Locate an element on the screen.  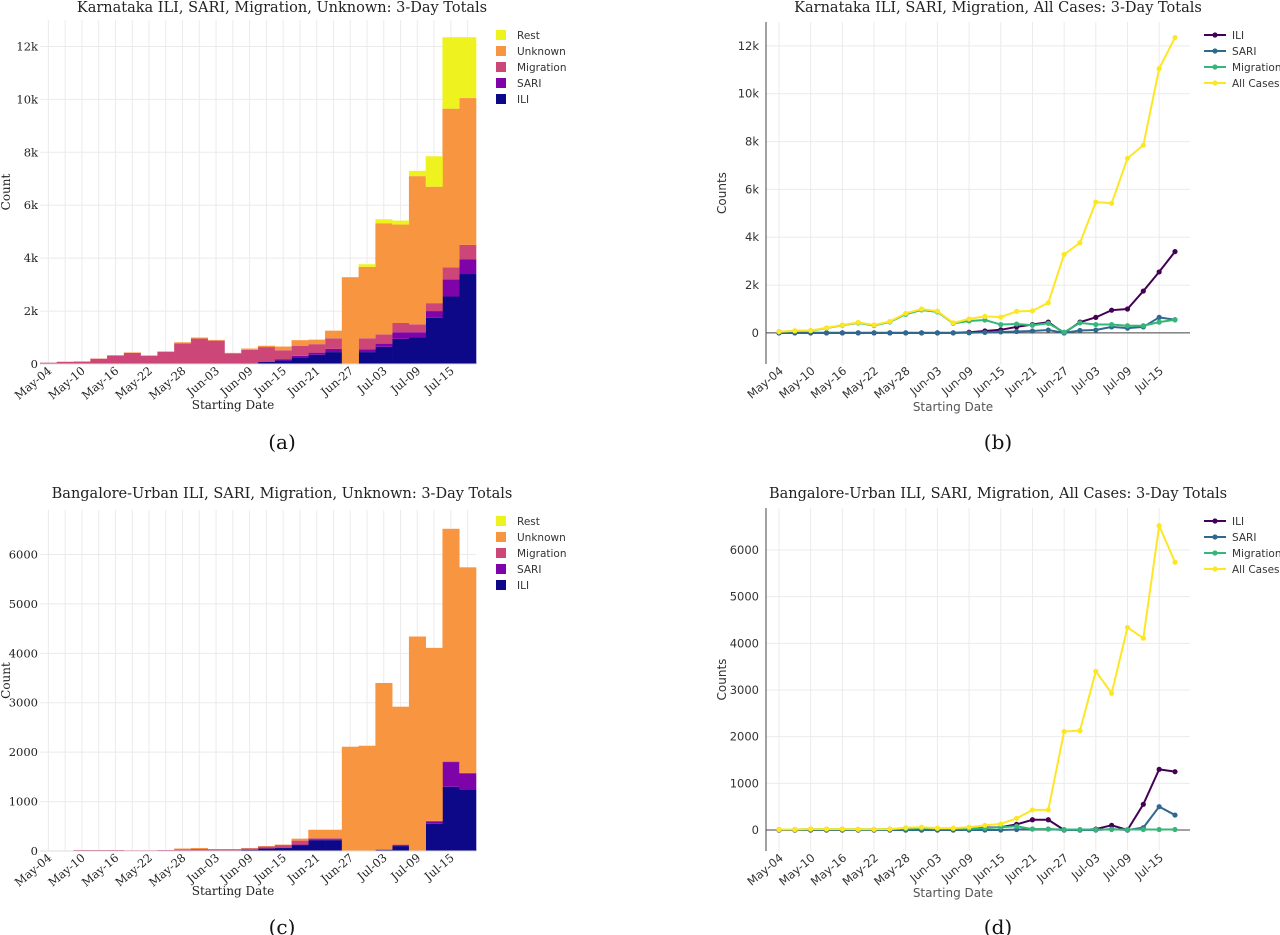
y-tick-label: 2000 is located at coordinates (23, 752).